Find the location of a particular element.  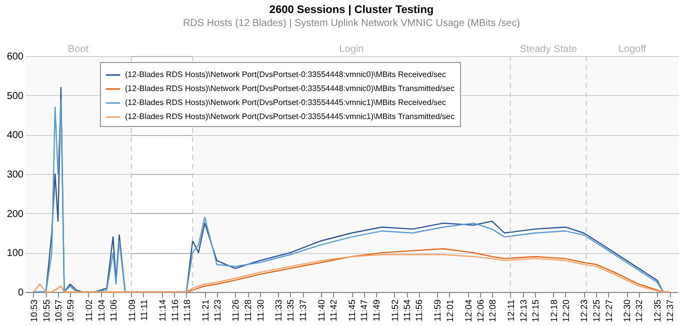

legend-label: (12-Blades RDS Hosts)\Network Port(DvsPortset-0:33554448:vmnic0)\MBits Transmitted/sec is located at coordinates (289, 88).